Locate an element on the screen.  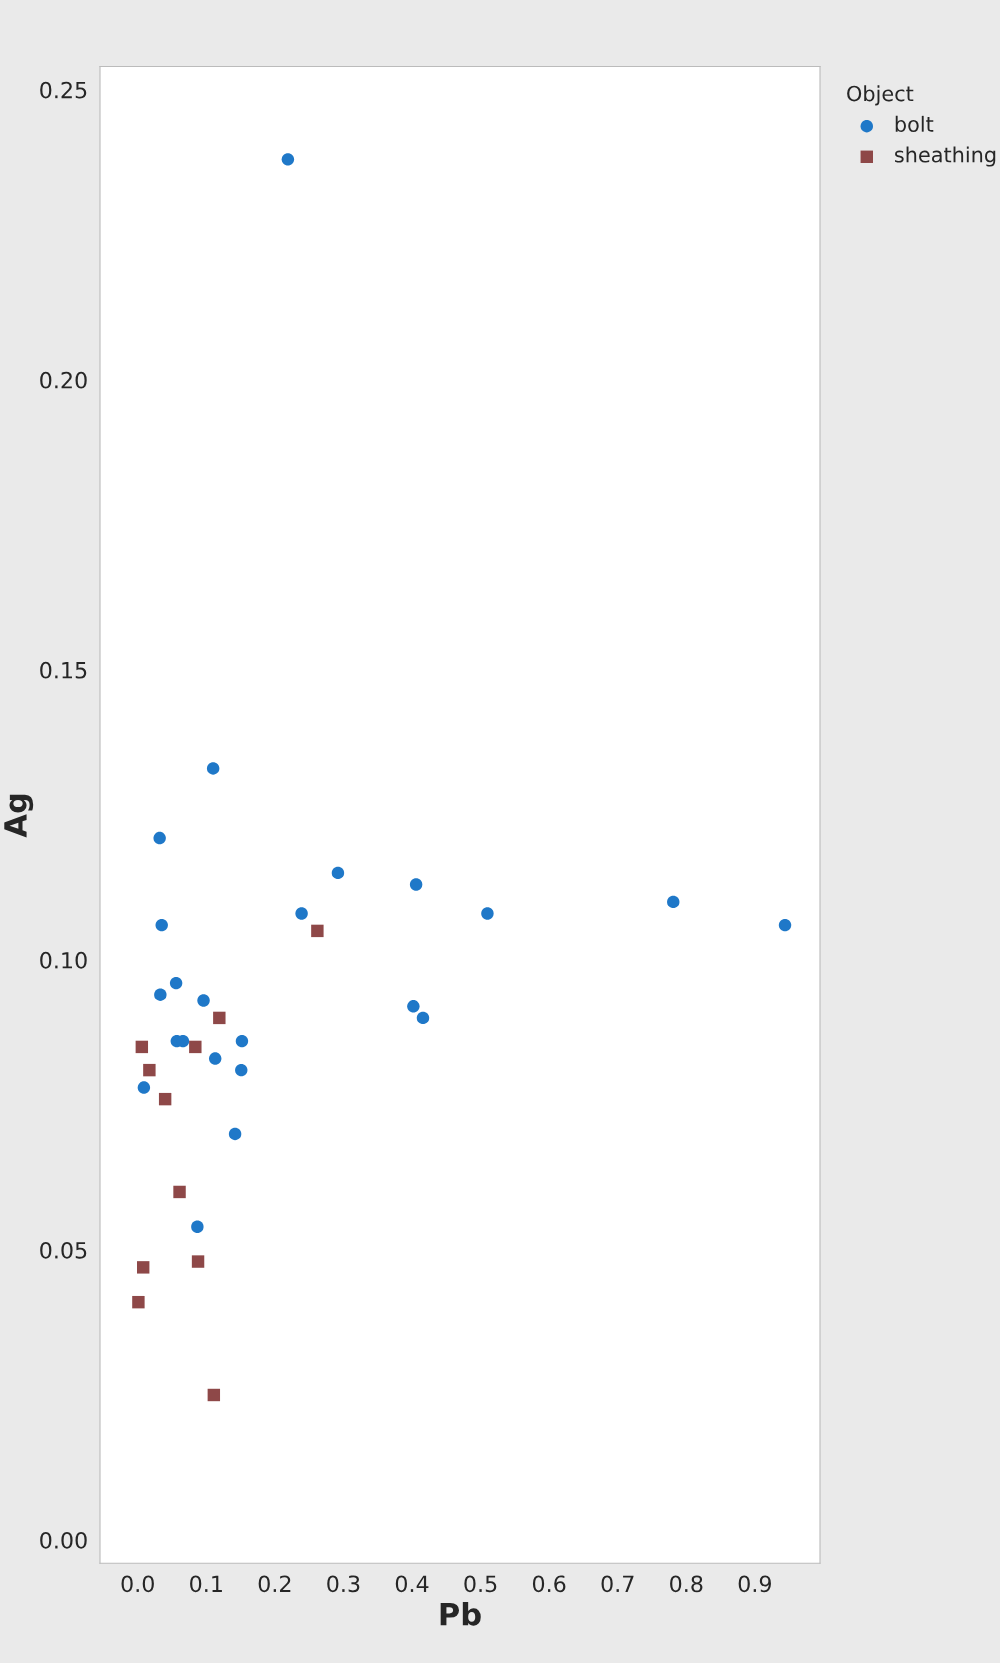
x-tick-label: 0.3 is located at coordinates (343, 1584).